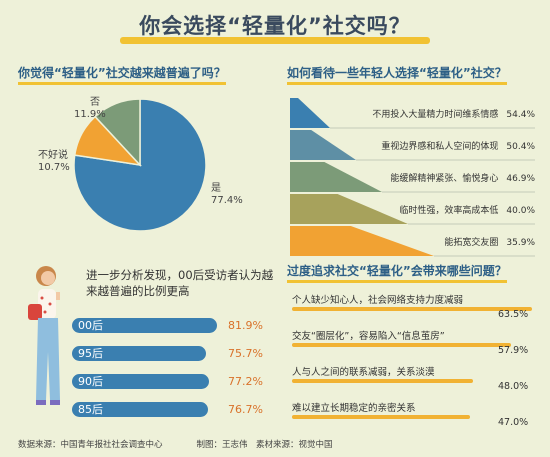 The height and width of the screenshot is (457, 550). Describe the element at coordinates (54, 167) in the screenshot. I see `pie-label-unsure-value: 10.7%` at that location.